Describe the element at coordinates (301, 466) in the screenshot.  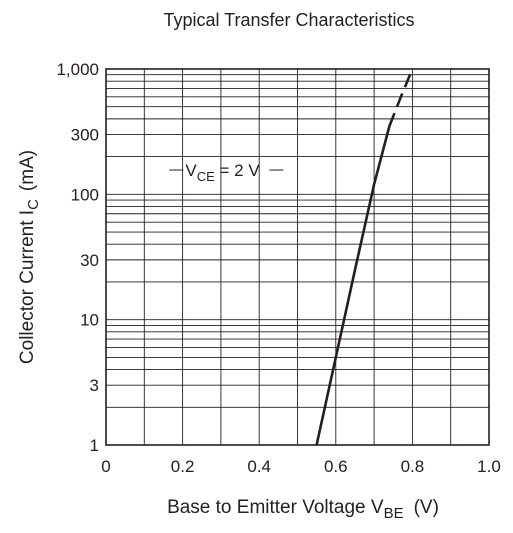
I see `x-tick-labels: 0 0.2 0.4 0.6 0.8 1.0` at that location.